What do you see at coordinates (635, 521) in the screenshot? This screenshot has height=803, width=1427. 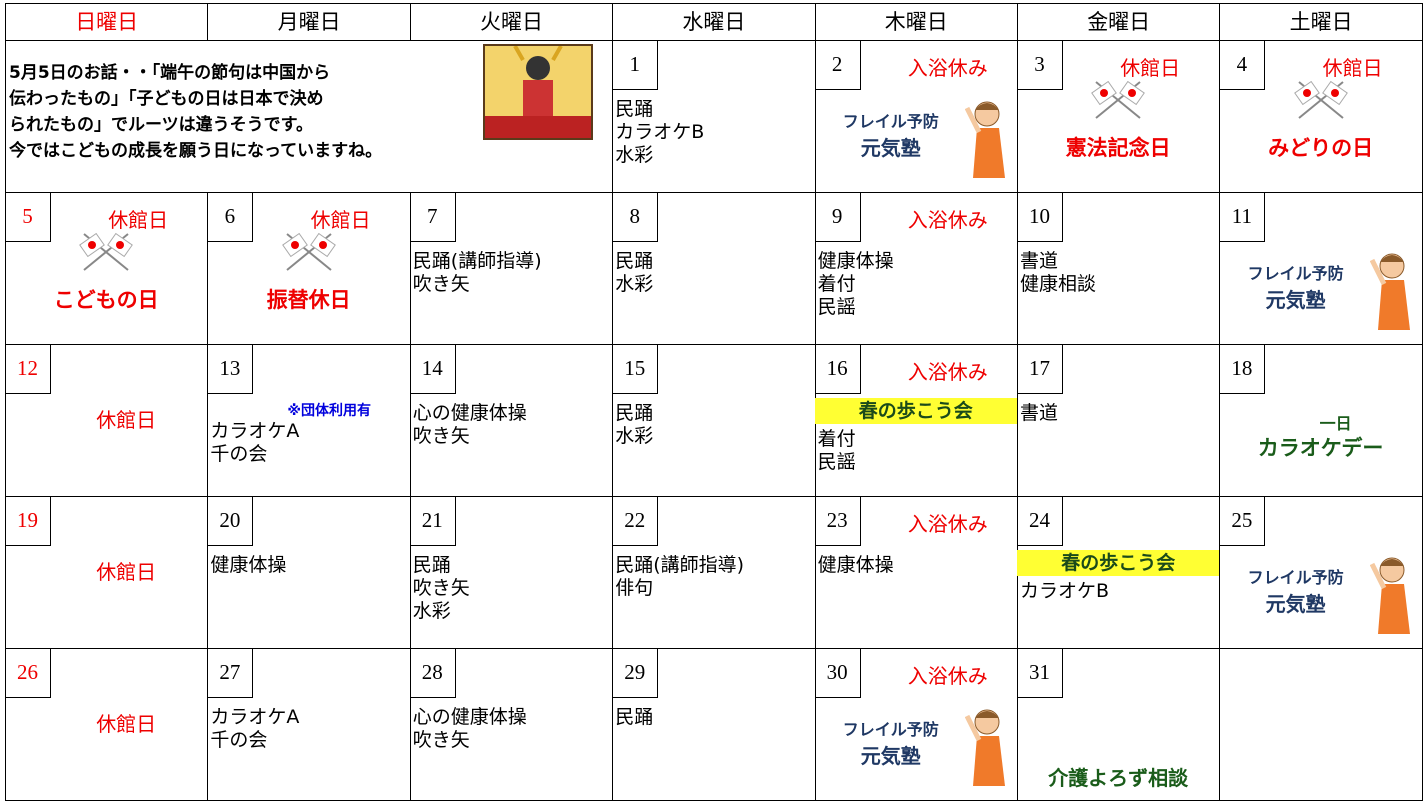 I see `day-number: 22` at bounding box center [635, 521].